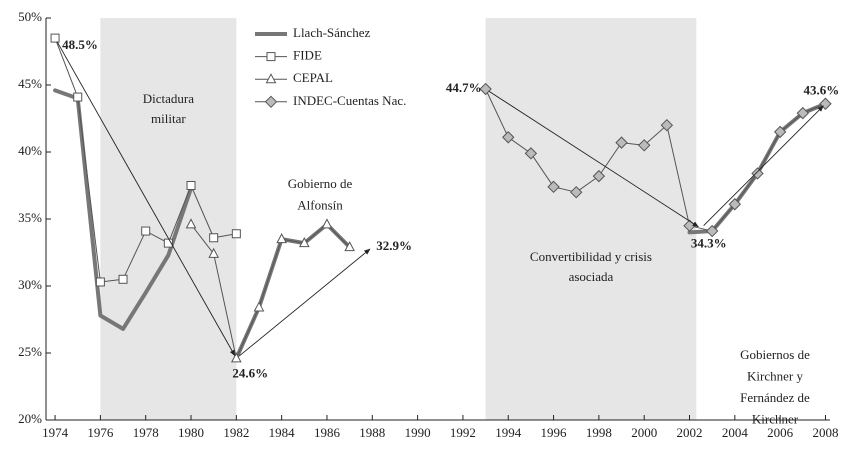 Image resolution: width=851 pixels, height=450 pixels. I want to click on annotation: Gobiernos de, so click(775, 354).